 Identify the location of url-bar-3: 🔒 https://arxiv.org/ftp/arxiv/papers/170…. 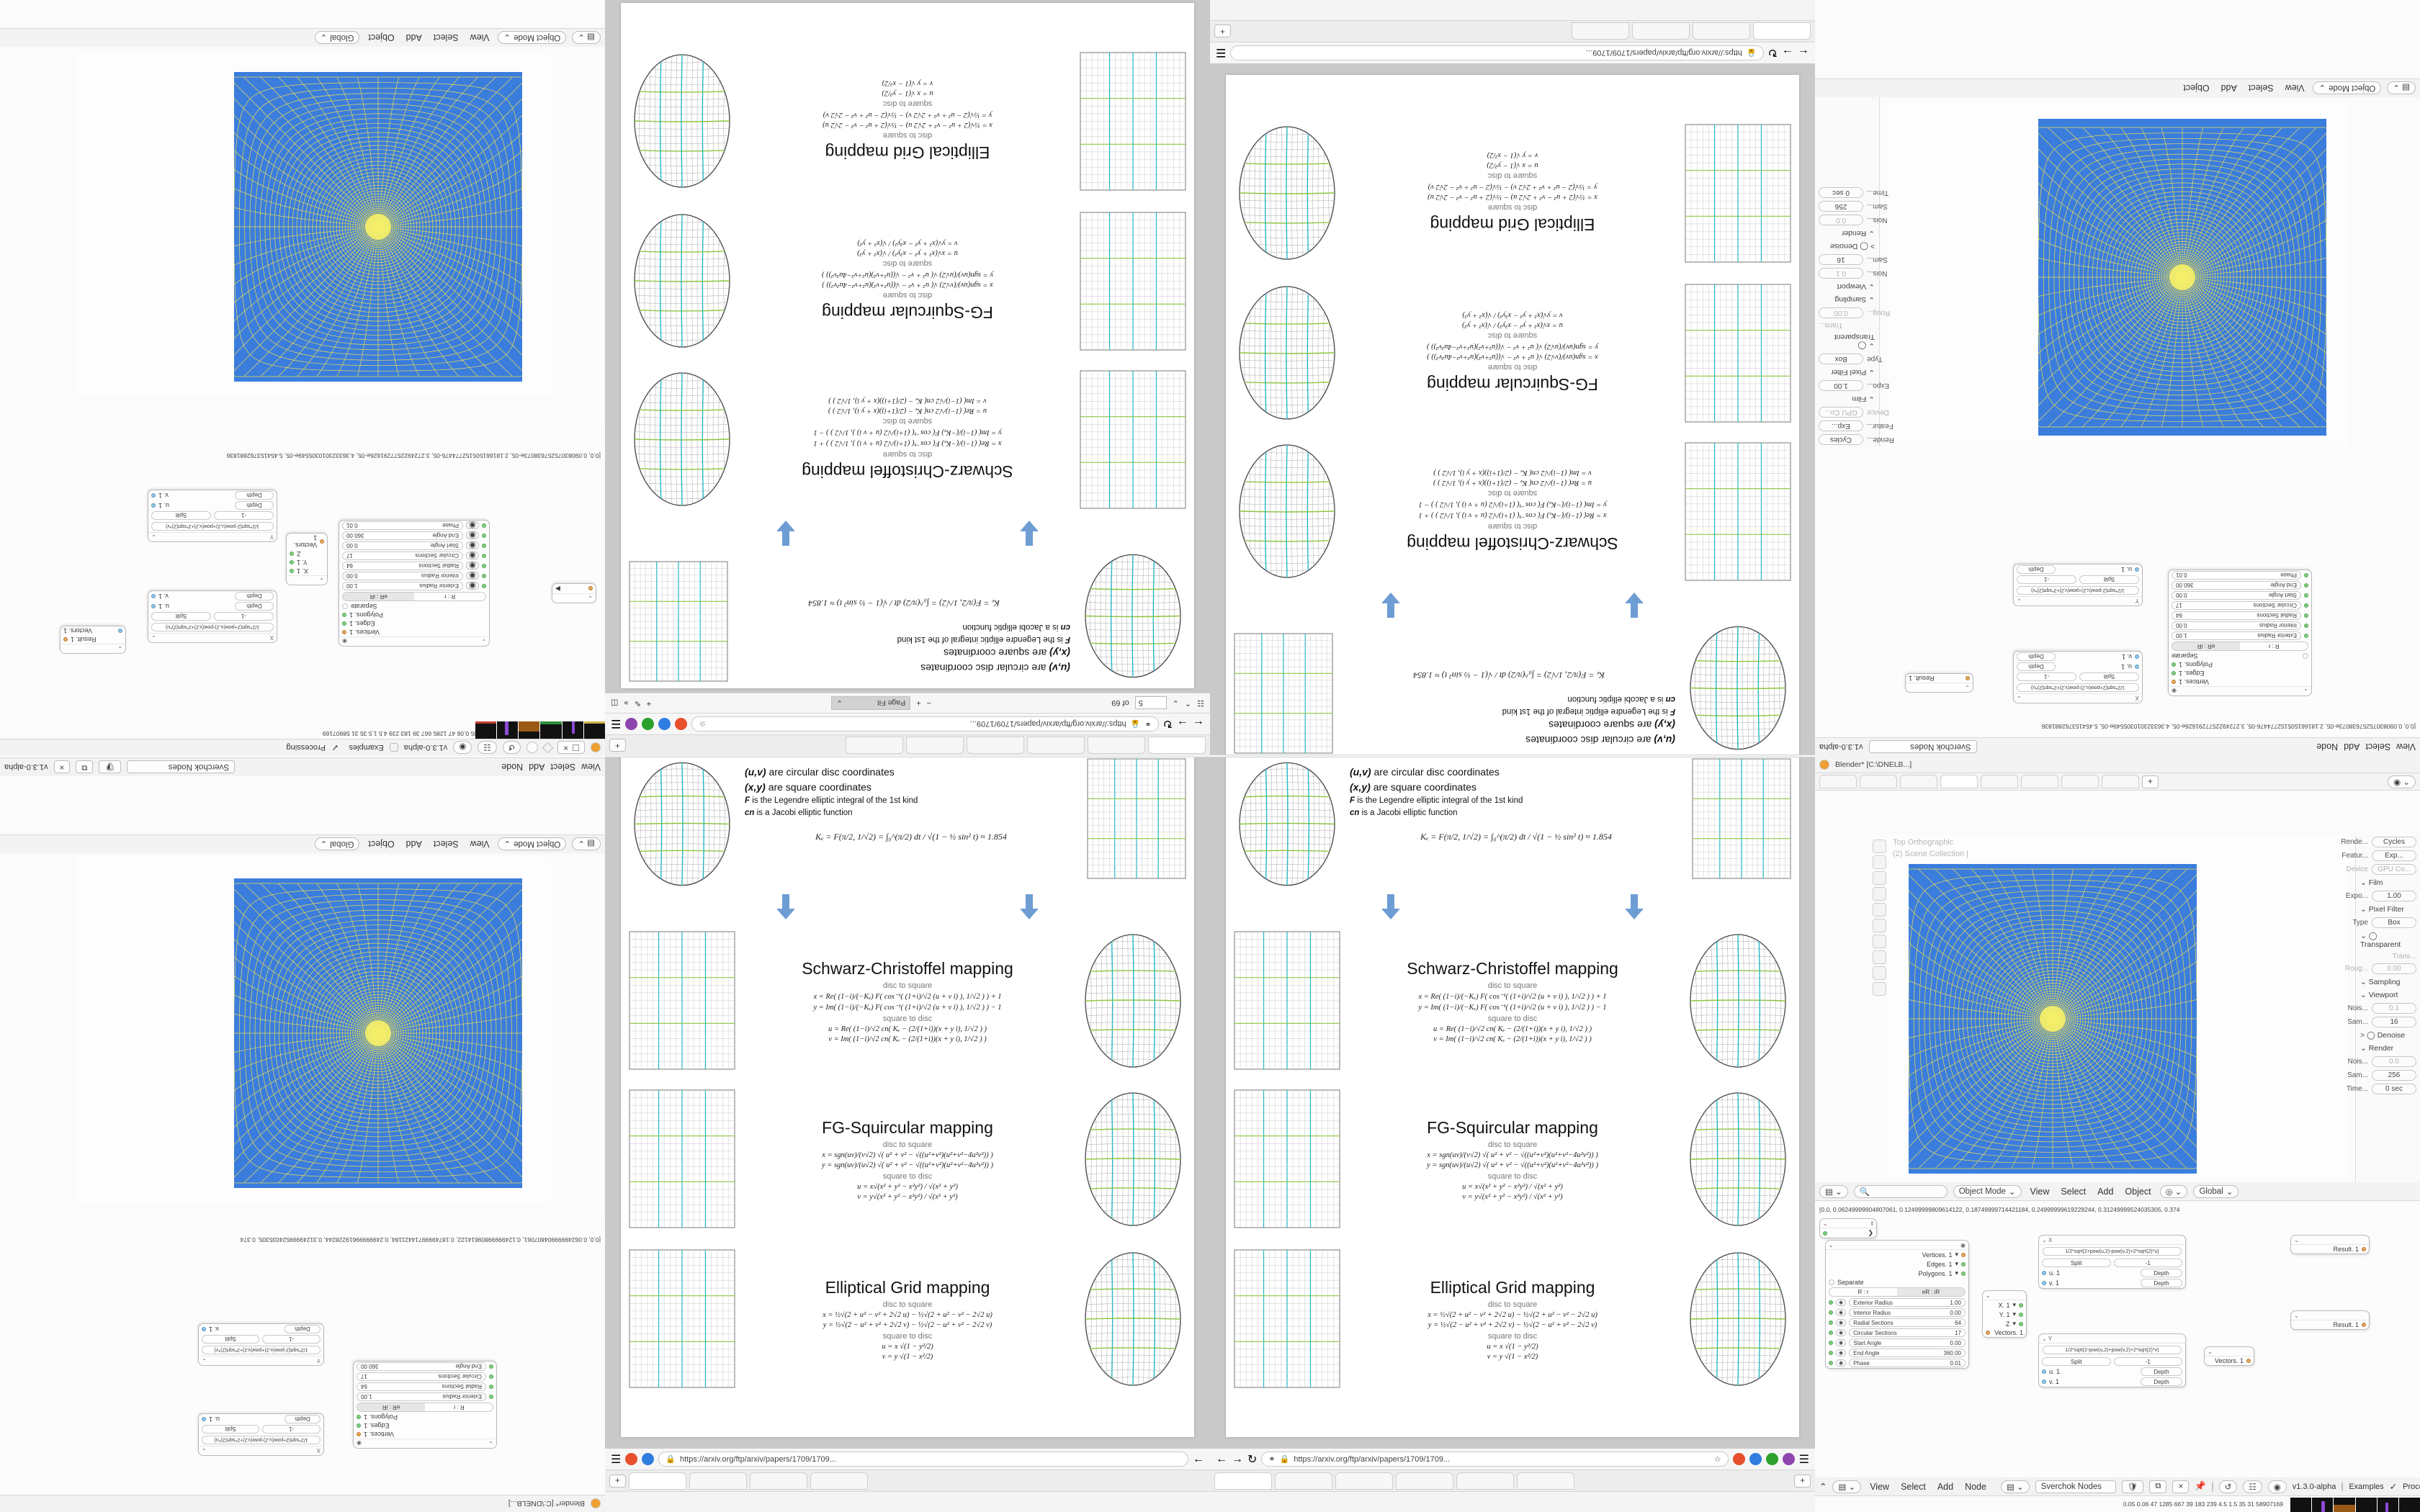
(1497, 52).